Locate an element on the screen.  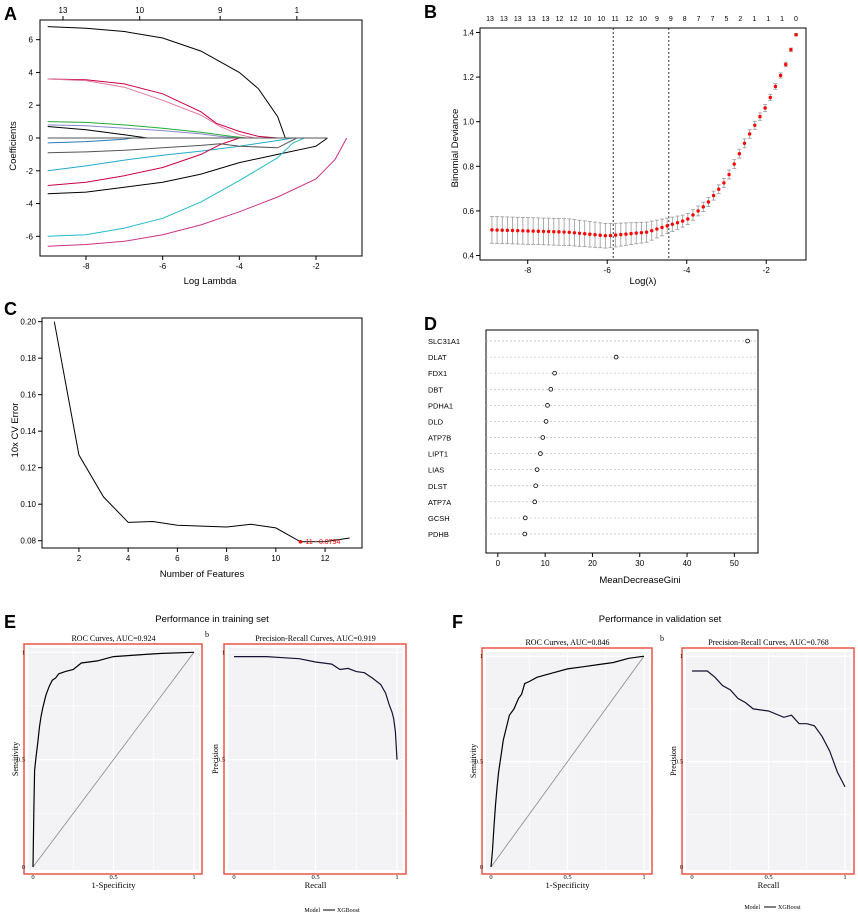
chart-e-pr-xlabel: Recall is located at coordinates (316, 885).